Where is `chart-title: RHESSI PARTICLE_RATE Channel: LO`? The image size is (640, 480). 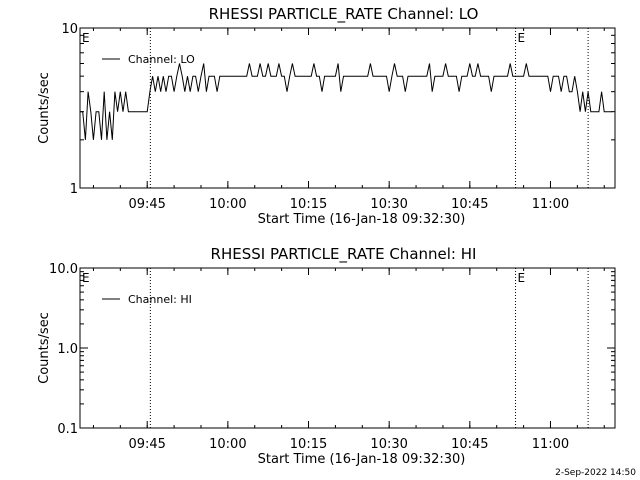
chart-title: RHESSI PARTICLE_RATE Channel: LO is located at coordinates (344, 14).